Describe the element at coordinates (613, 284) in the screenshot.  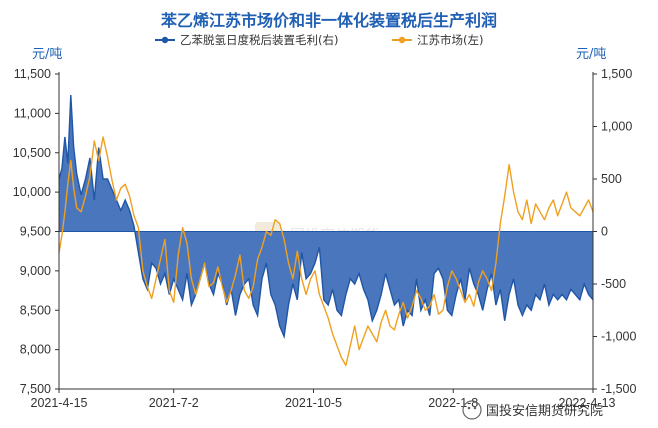
I see `right-tick-label-4: -500` at that location.